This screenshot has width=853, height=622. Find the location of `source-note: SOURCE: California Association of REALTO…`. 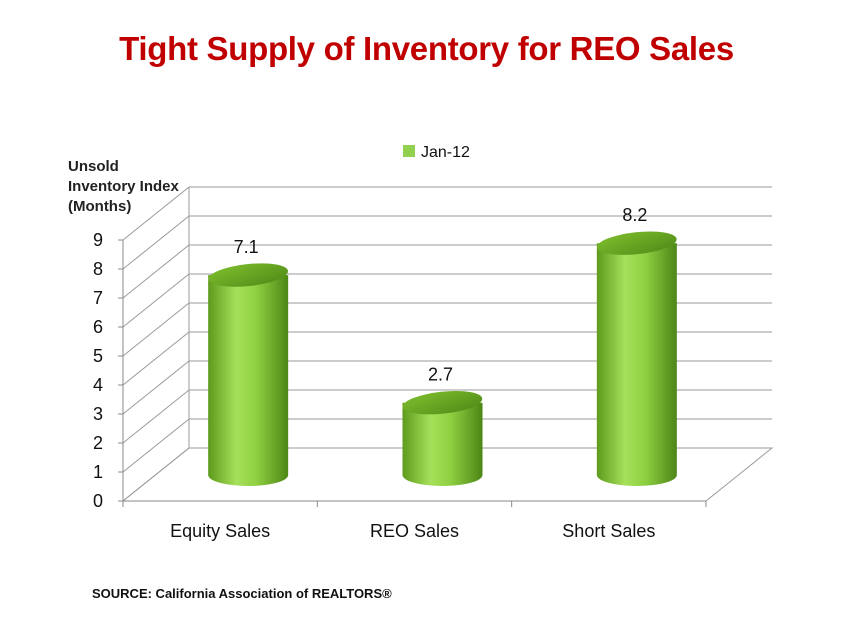

source-note: SOURCE: California Association of REALTO… is located at coordinates (242, 593).